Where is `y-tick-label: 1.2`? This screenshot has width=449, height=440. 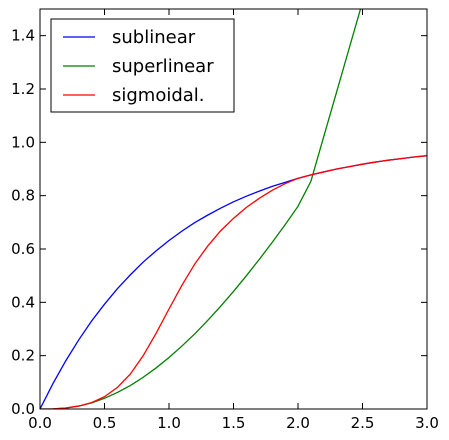 y-tick-label: 1.2 is located at coordinates (23, 89).